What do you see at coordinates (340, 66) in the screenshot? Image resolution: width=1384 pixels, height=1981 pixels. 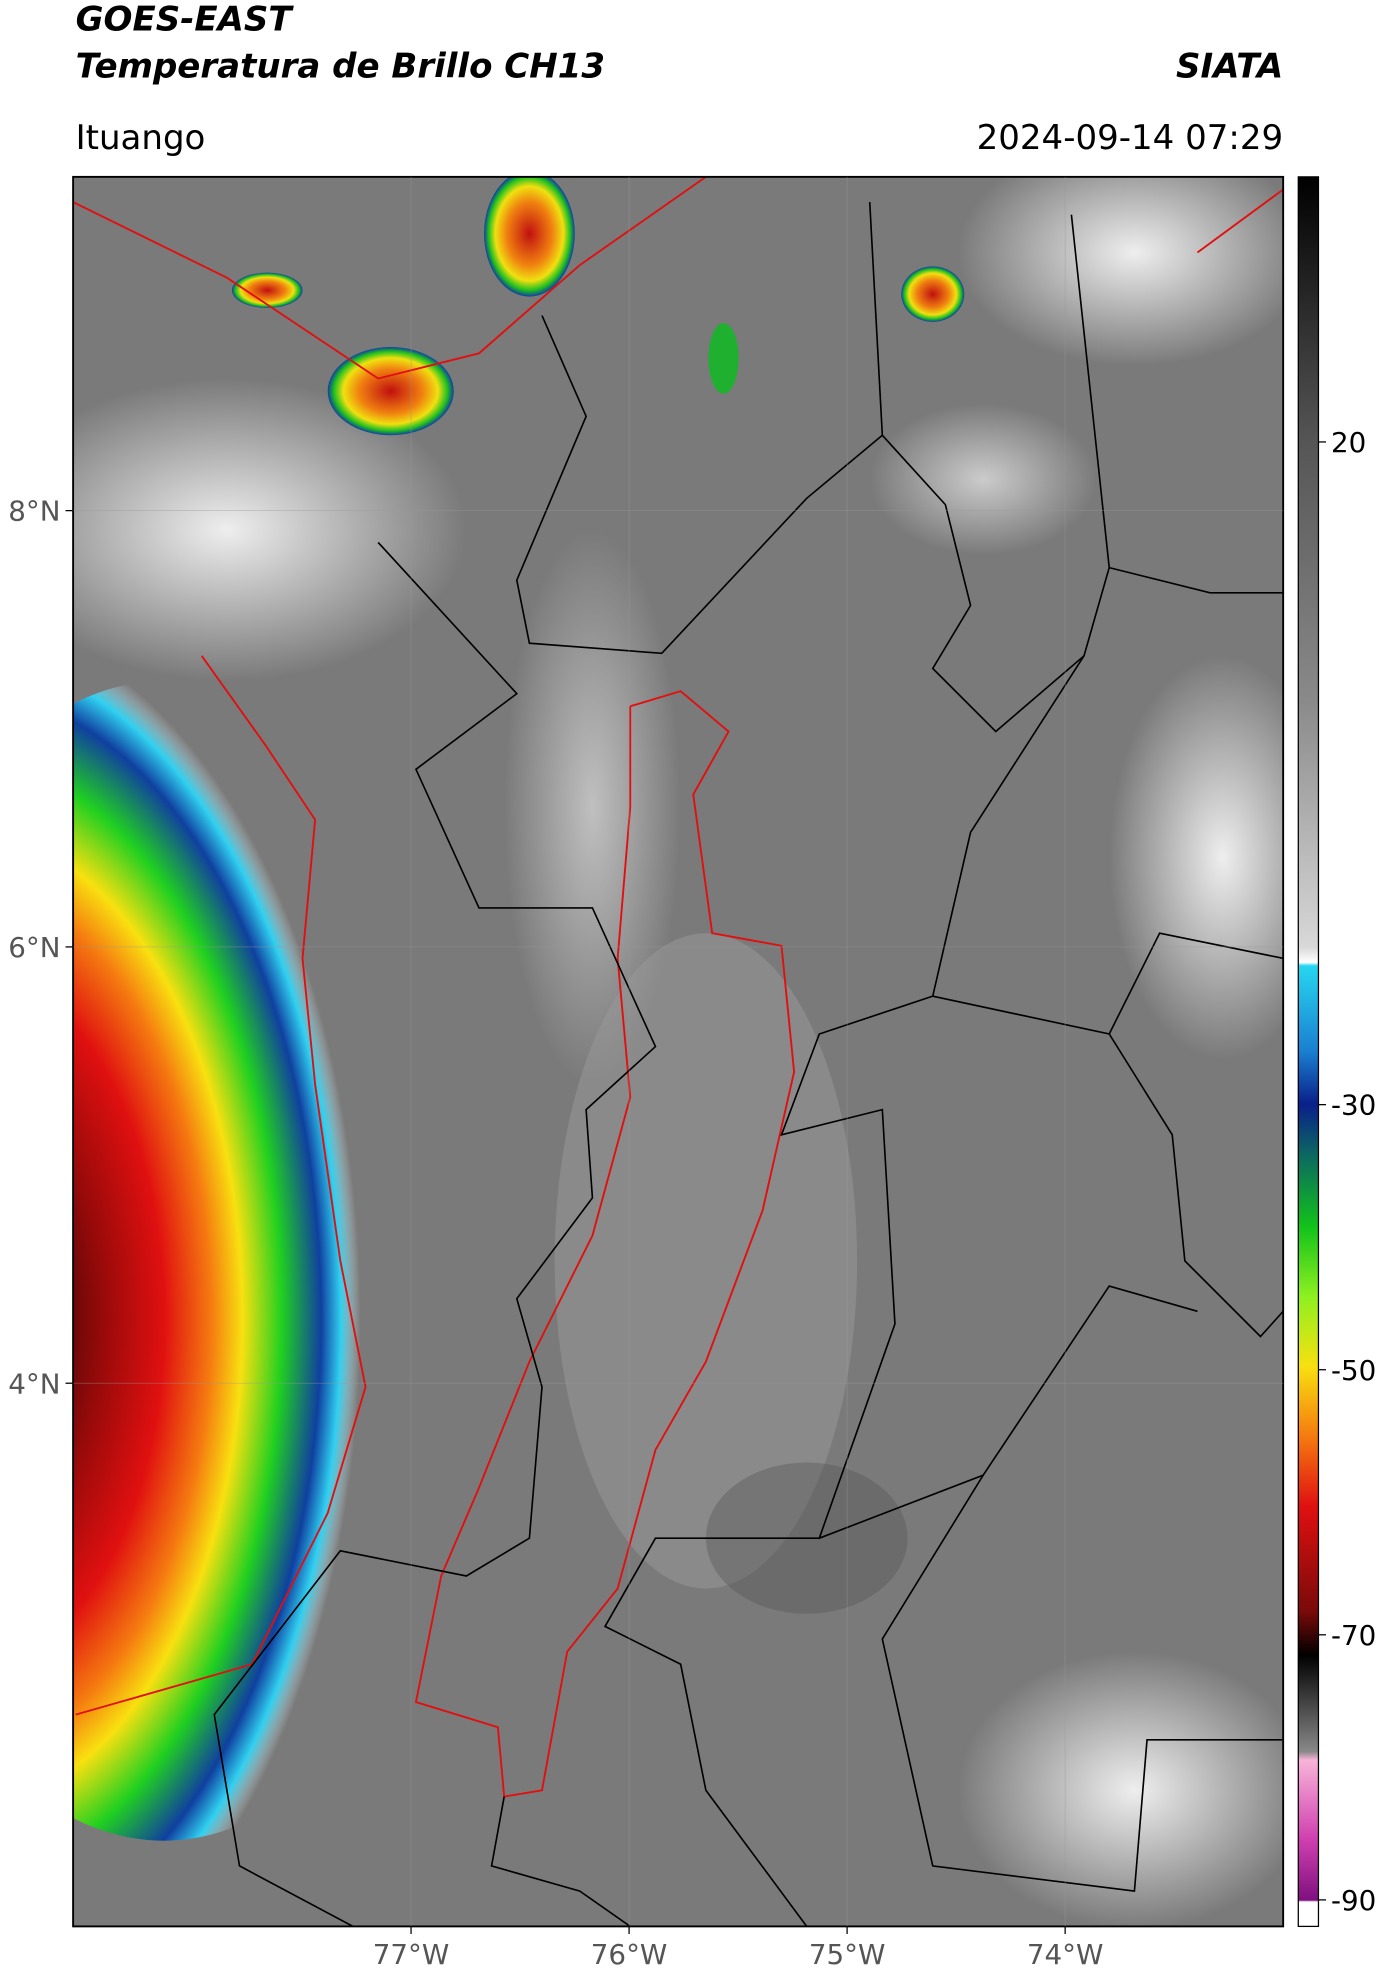 I see `subtitle: Temperatura de Brillo CH13` at bounding box center [340, 66].